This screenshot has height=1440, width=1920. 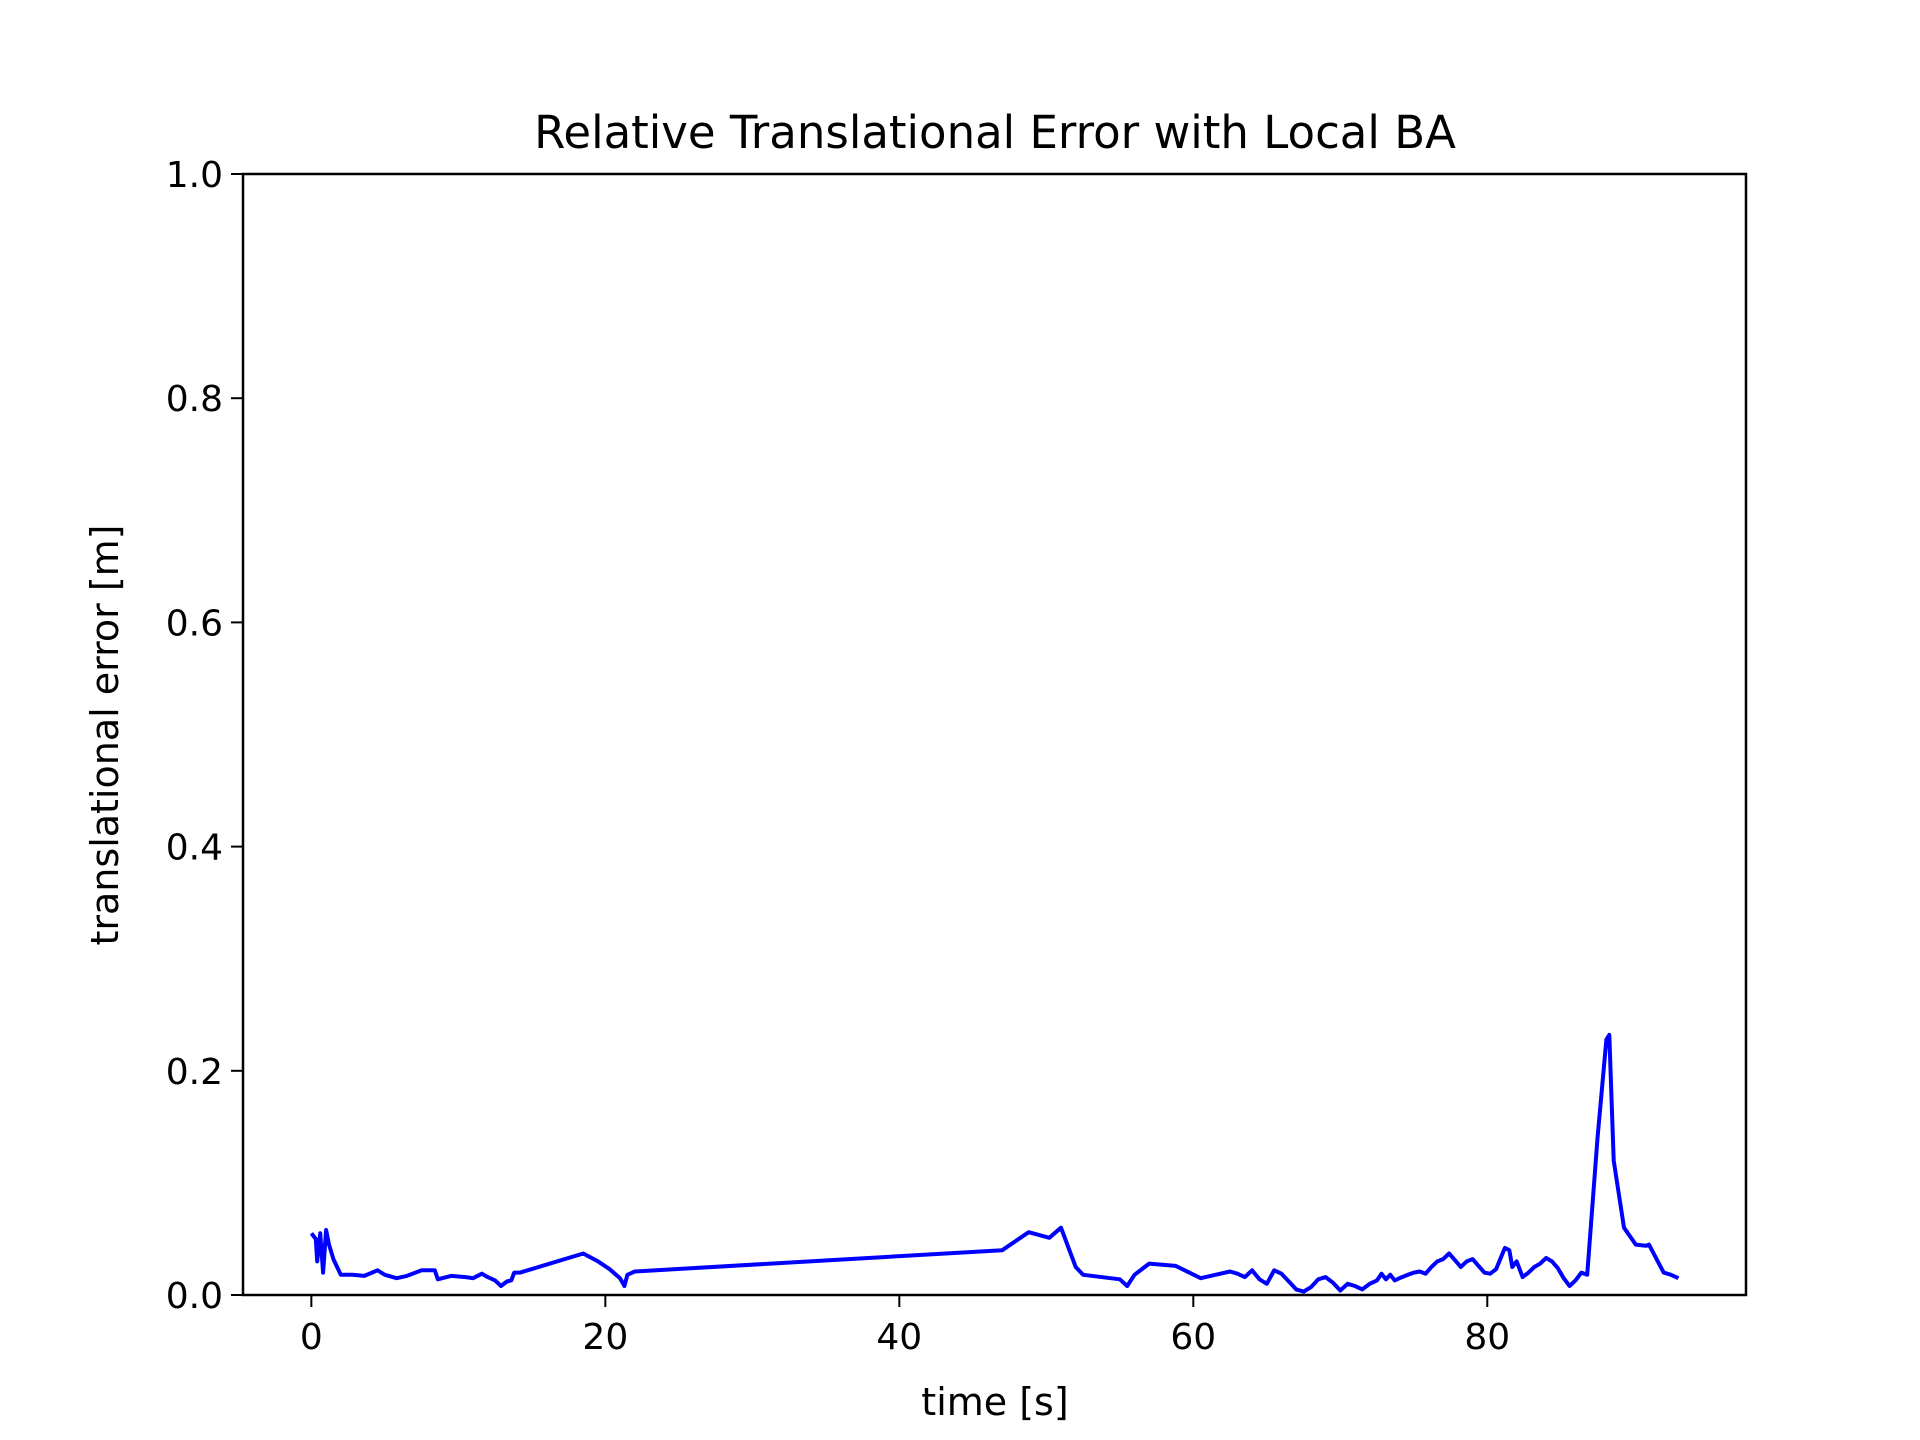 I want to click on x-axis-label: time [s], so click(x=994, y=1402).